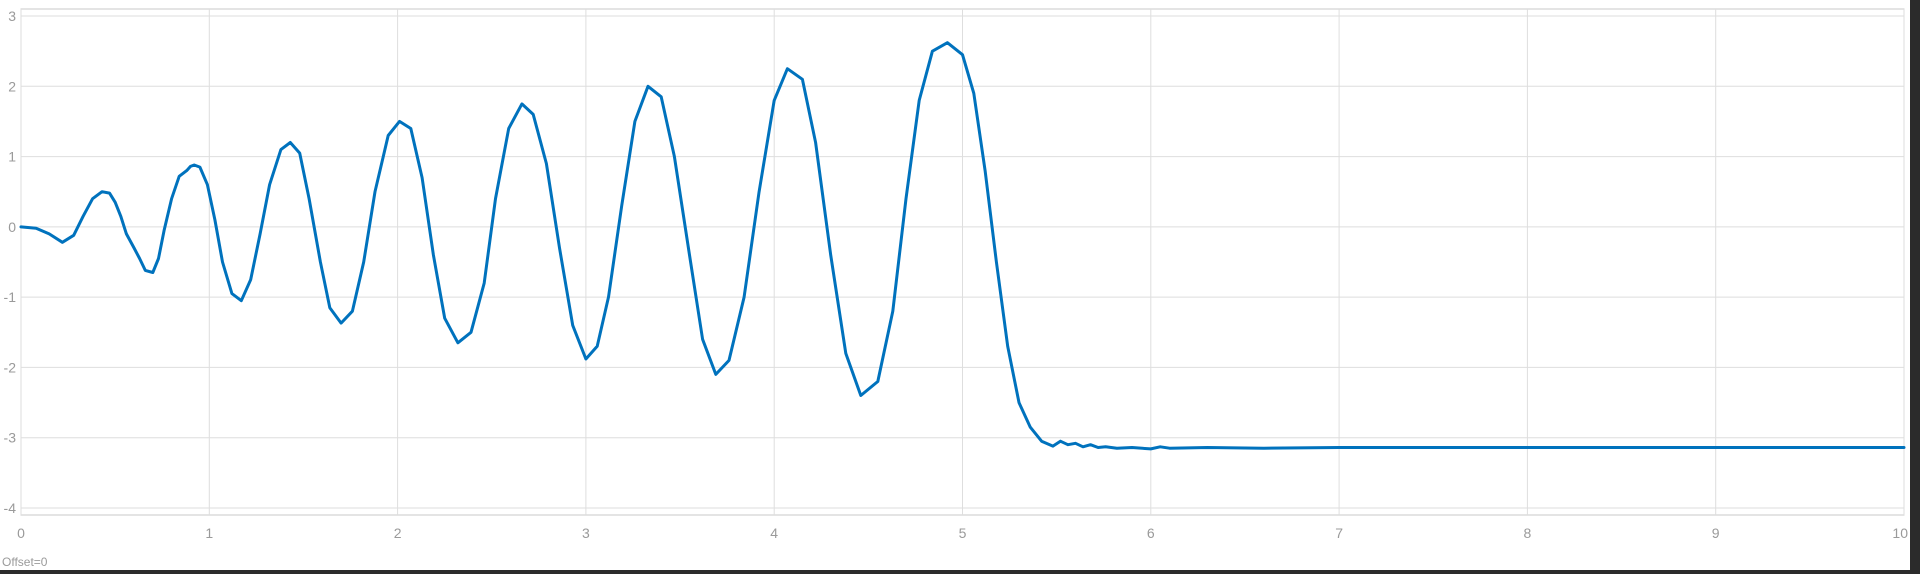 The image size is (1920, 574). I want to click on x-tick-label: 8, so click(1528, 533).